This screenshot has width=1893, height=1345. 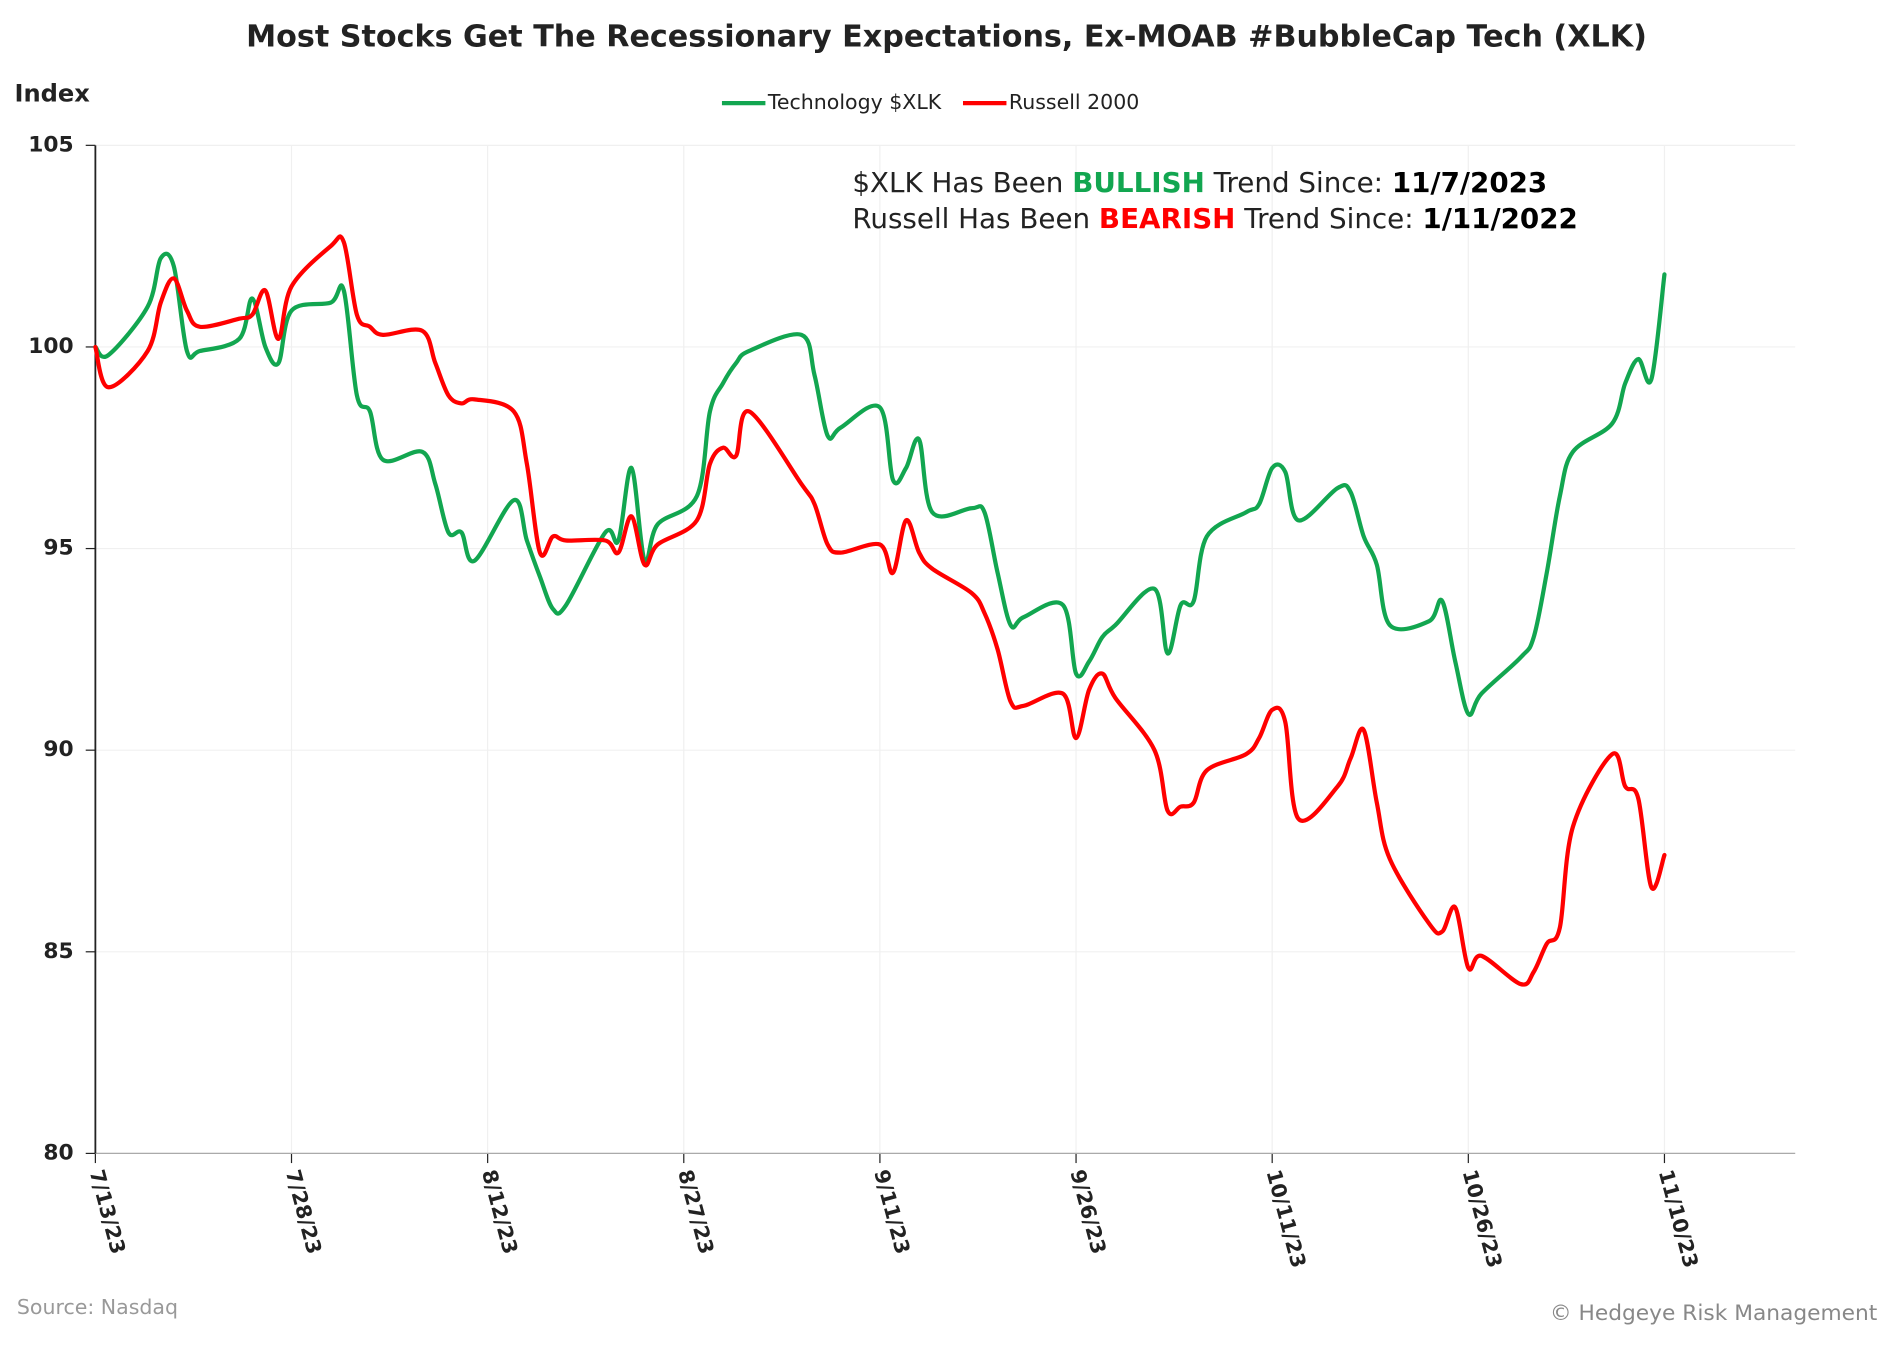 I want to click on x-tick-label: 10/11/23, so click(x=1286, y=1218).